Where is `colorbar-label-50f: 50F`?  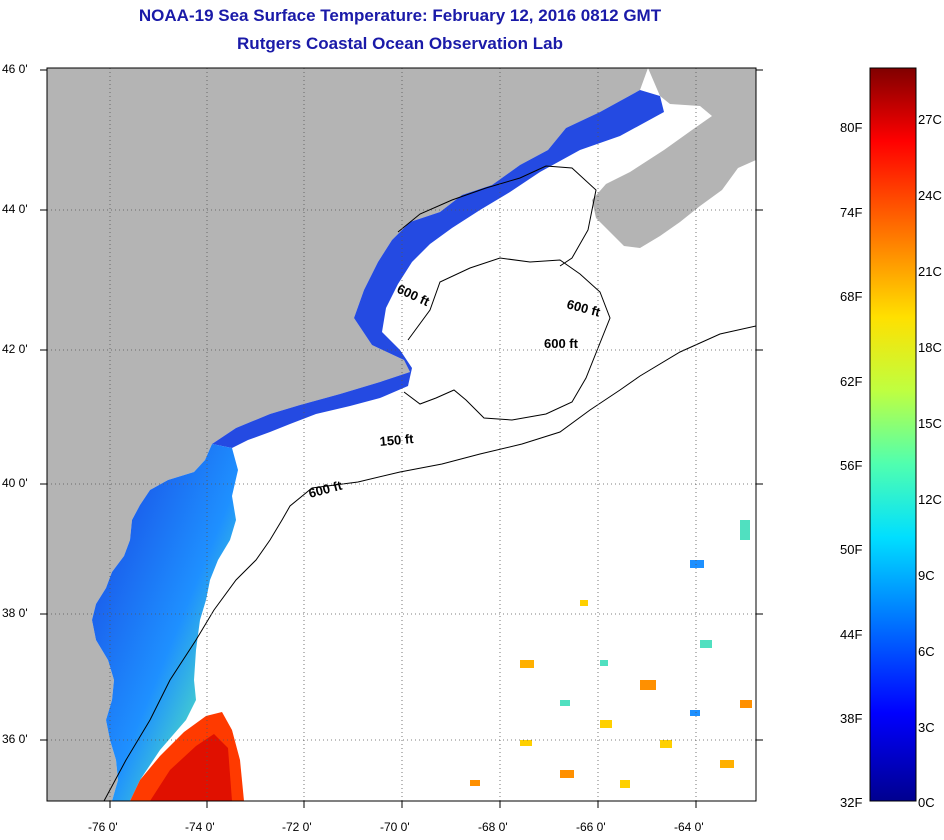
colorbar-label-50f: 50F is located at coordinates (851, 549).